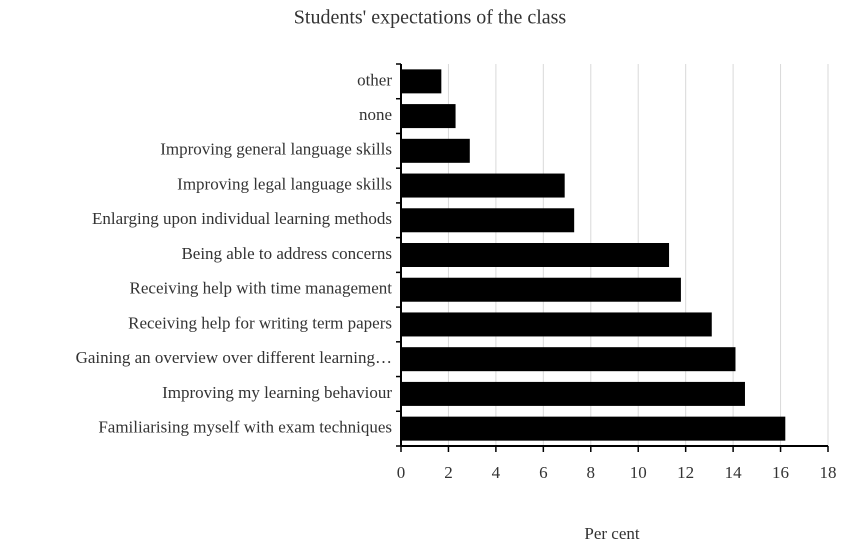 This screenshot has height=545, width=844. I want to click on x-tick-label: 16, so click(780, 472).